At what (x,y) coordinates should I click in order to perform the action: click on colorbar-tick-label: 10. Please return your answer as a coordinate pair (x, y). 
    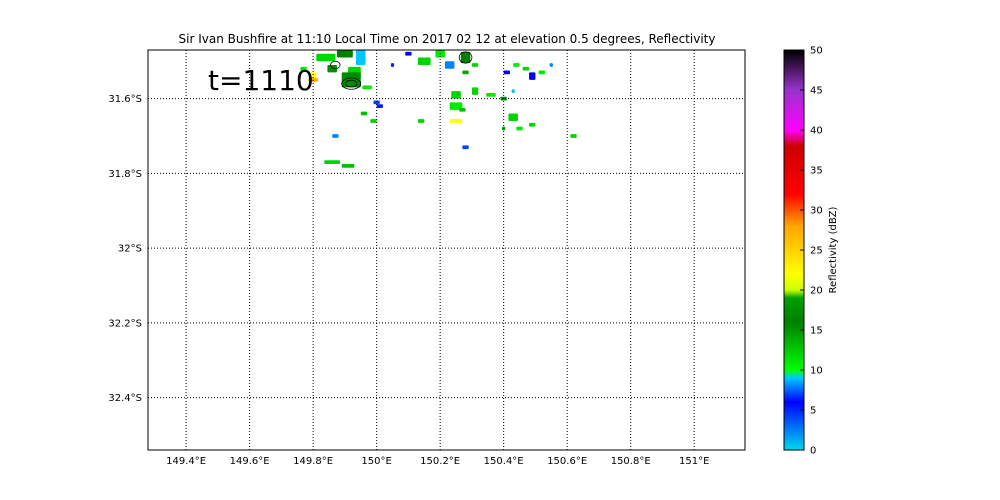
    Looking at the image, I should click on (816, 371).